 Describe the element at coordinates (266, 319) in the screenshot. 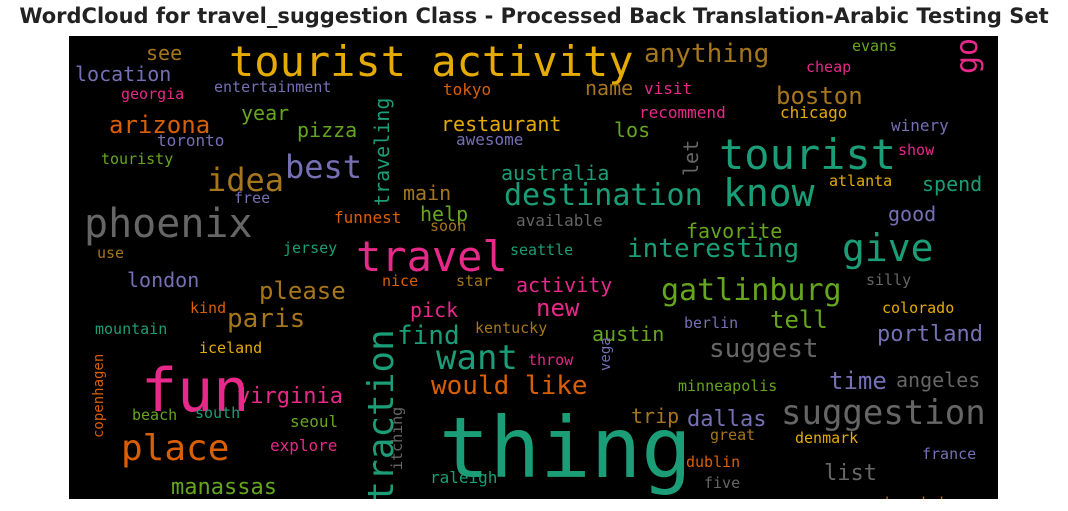

I see `word-paris: paris` at that location.